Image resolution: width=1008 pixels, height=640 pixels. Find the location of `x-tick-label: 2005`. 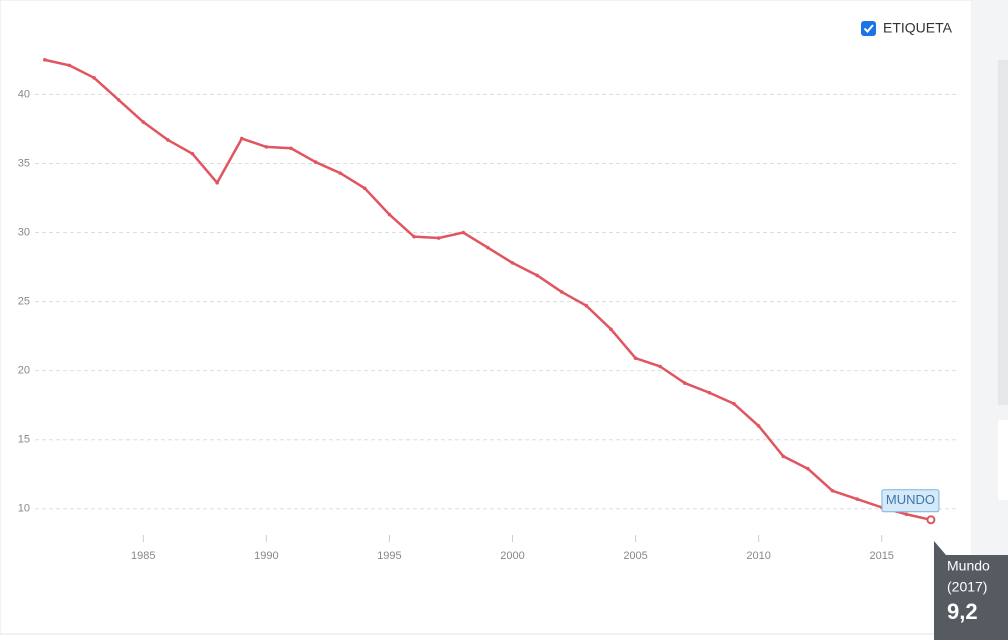

x-tick-label: 2005 is located at coordinates (635, 556).